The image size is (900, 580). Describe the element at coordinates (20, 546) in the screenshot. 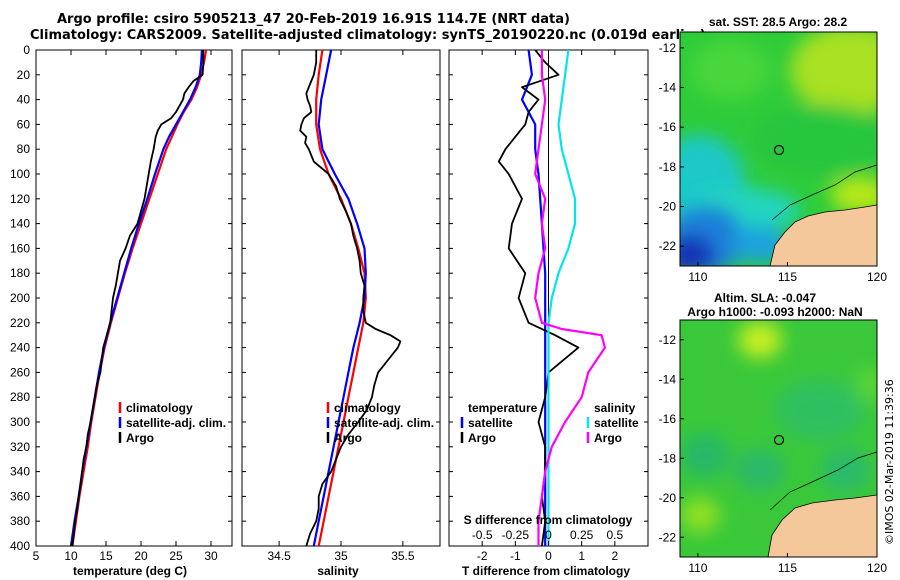

I see `y-tick-label: 400` at that location.